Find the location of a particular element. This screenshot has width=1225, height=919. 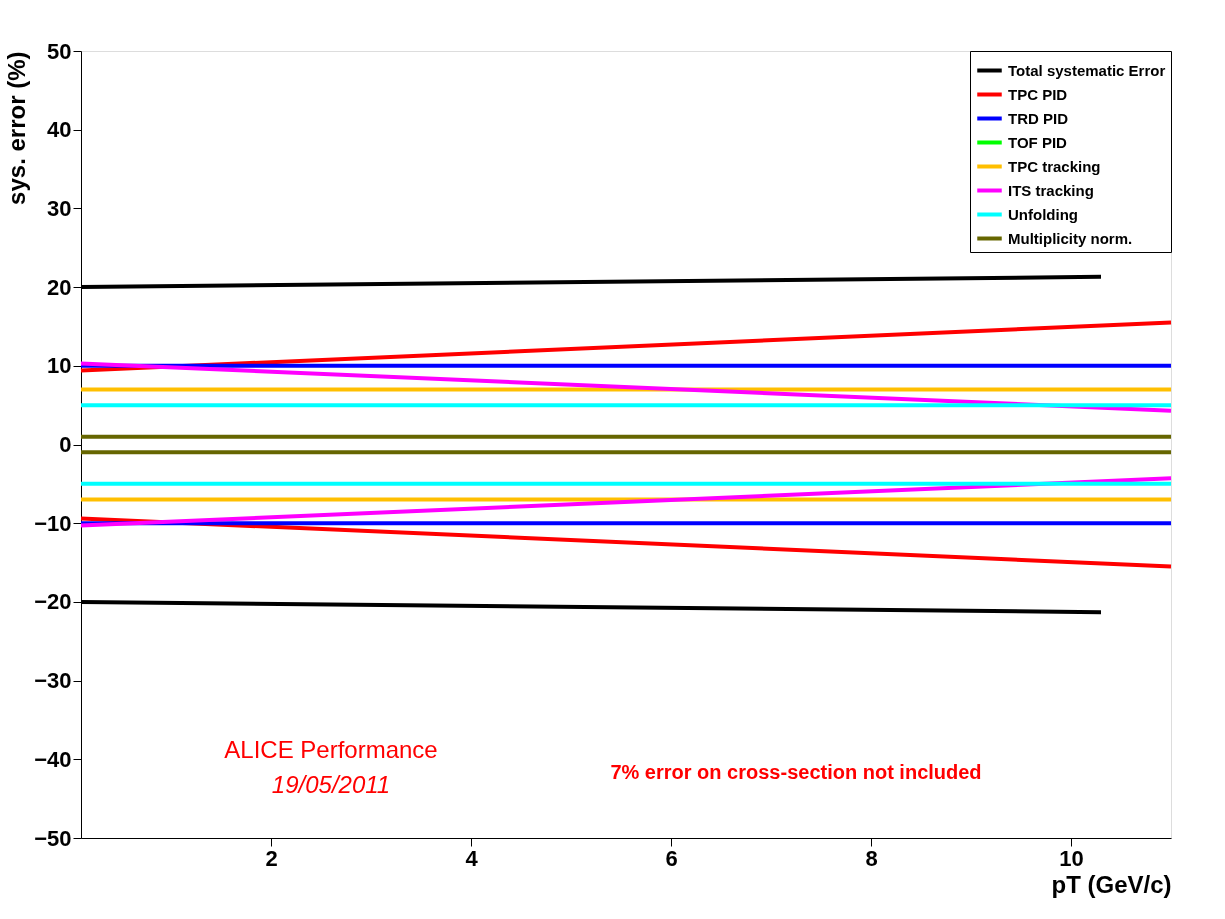

x-tick-label: 8 is located at coordinates (871, 858).